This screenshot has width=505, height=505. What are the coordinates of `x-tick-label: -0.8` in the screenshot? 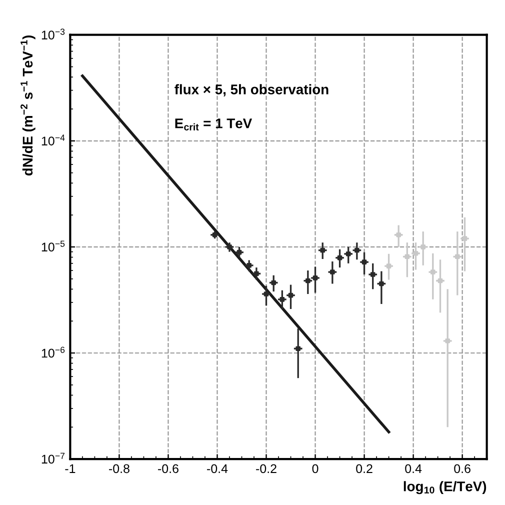 It's located at (119, 469).